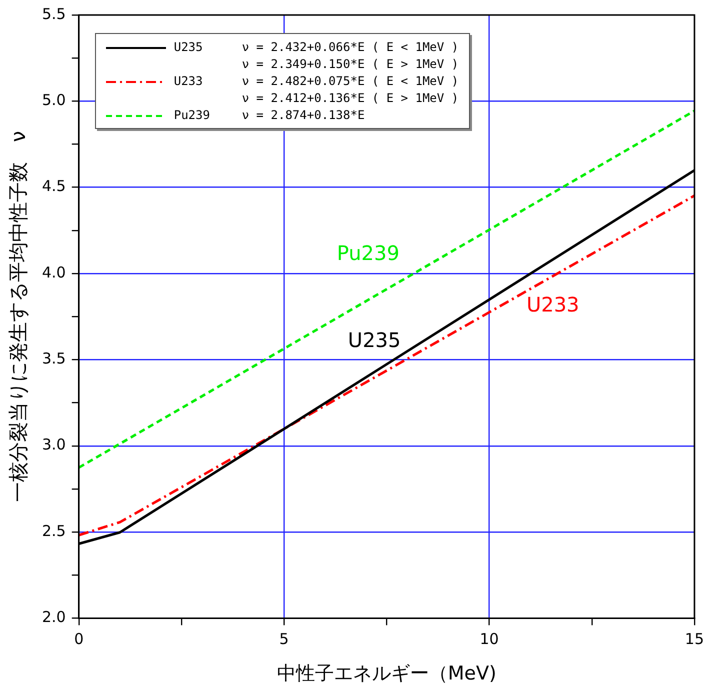  I want to click on x-tick-label: 0, so click(79, 639).